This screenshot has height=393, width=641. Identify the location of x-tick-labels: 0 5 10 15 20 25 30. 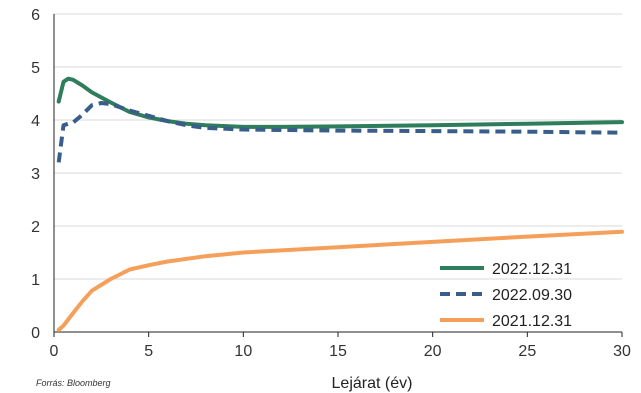
(340, 346).